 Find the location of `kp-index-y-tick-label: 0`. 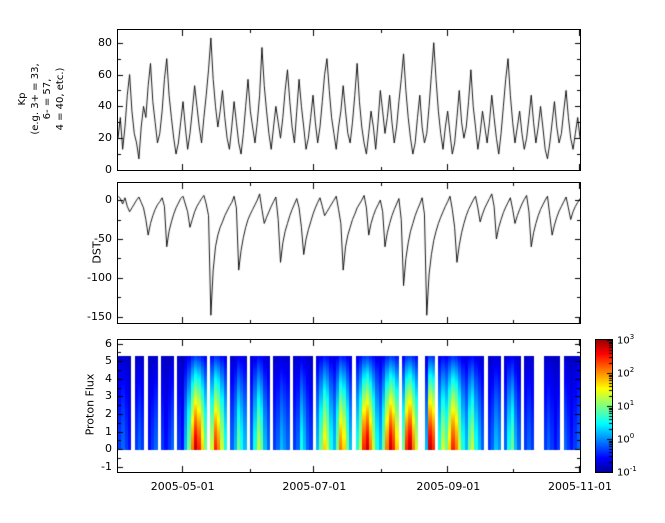

kp-index-y-tick-label: 0 is located at coordinates (108, 169).